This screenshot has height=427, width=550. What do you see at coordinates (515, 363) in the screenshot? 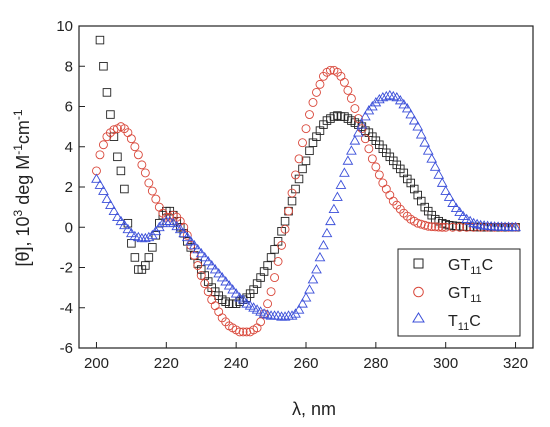
I see `x-tick-label: 320` at bounding box center [515, 363].